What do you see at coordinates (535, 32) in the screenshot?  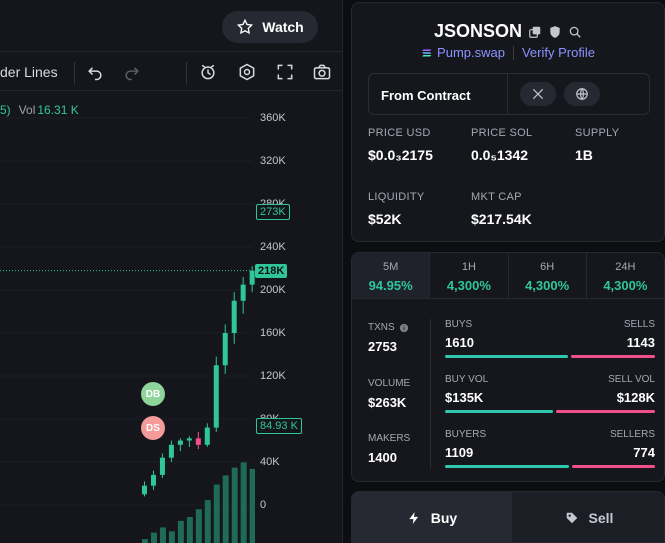 I see `copy-icon` at bounding box center [535, 32].